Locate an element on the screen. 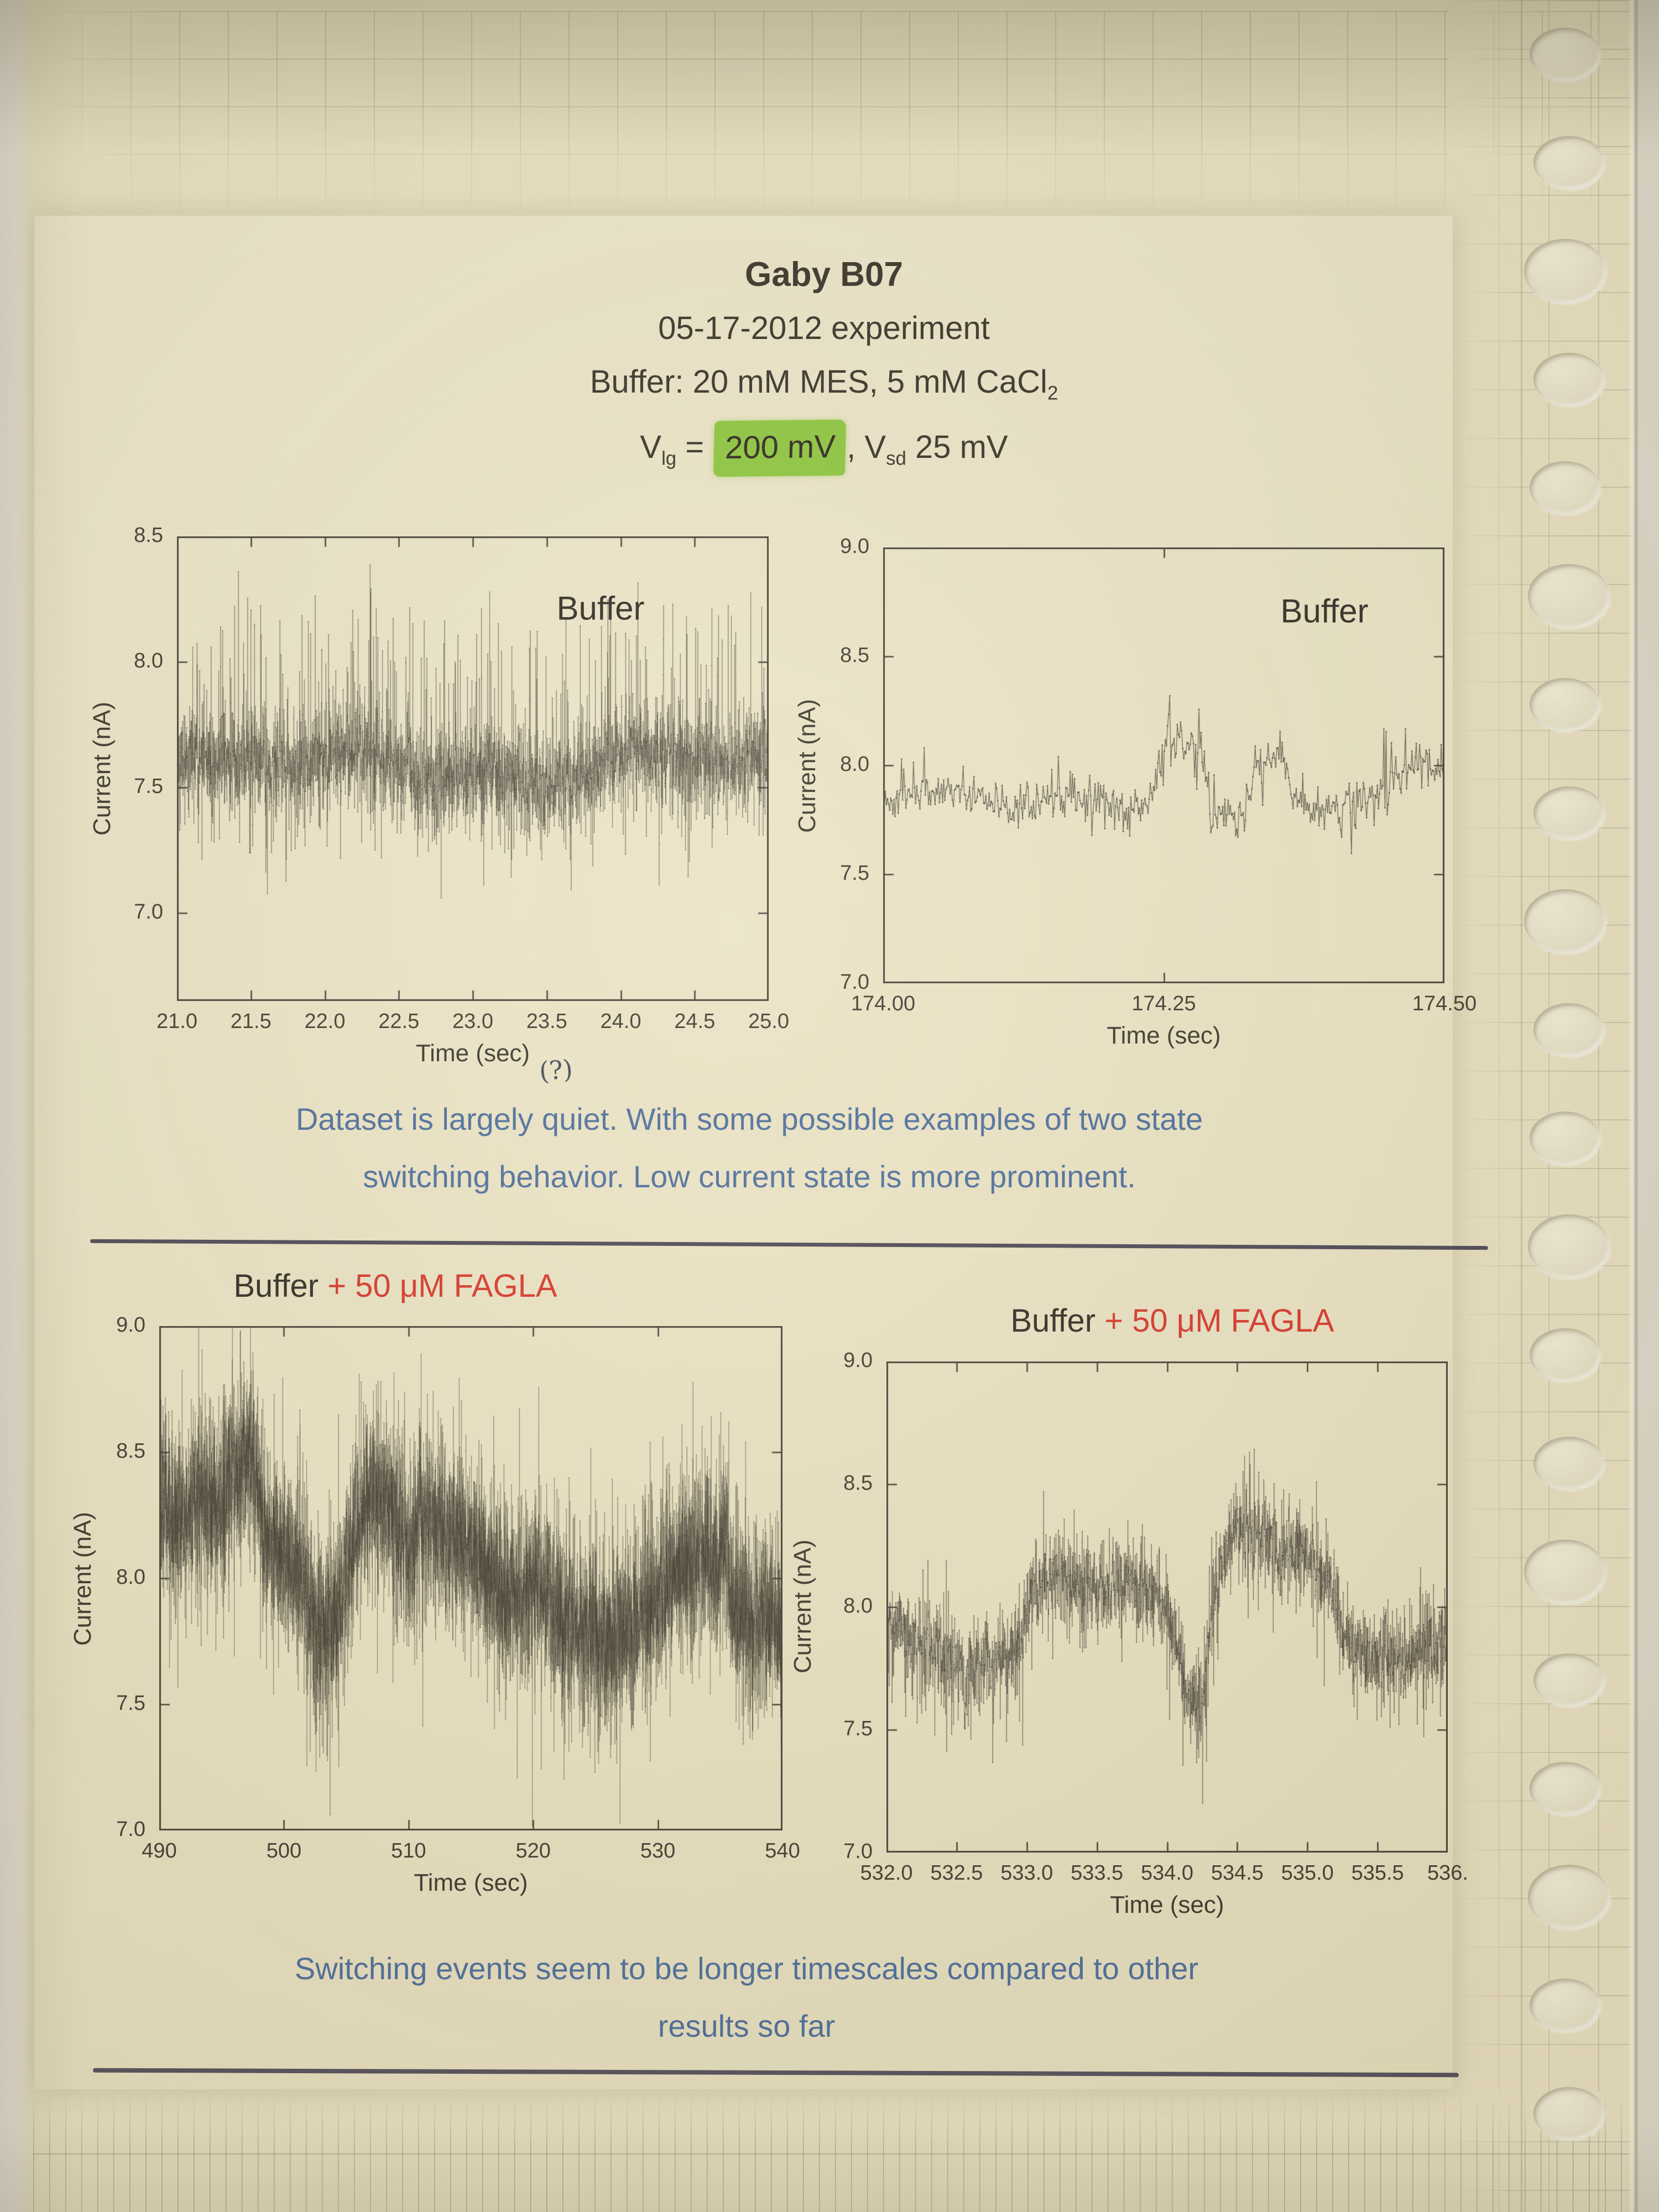 The image size is (1659, 2212). x-tick-label: 174.50 is located at coordinates (1445, 1004).